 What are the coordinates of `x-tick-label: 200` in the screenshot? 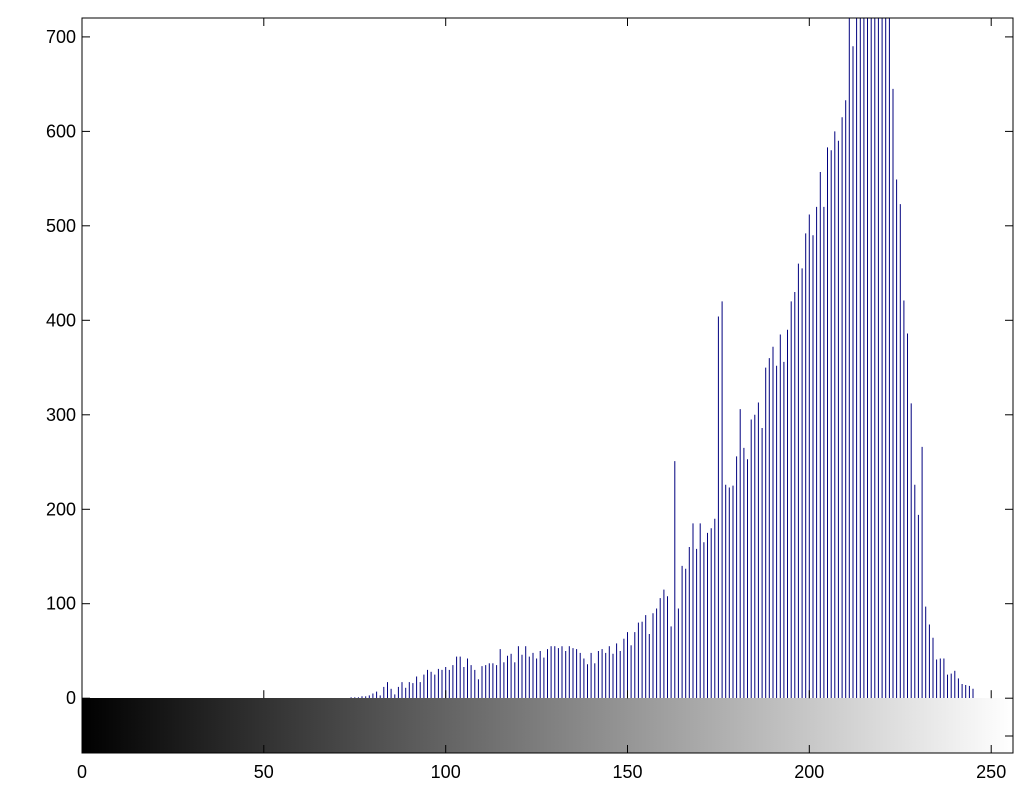 It's located at (809, 772).